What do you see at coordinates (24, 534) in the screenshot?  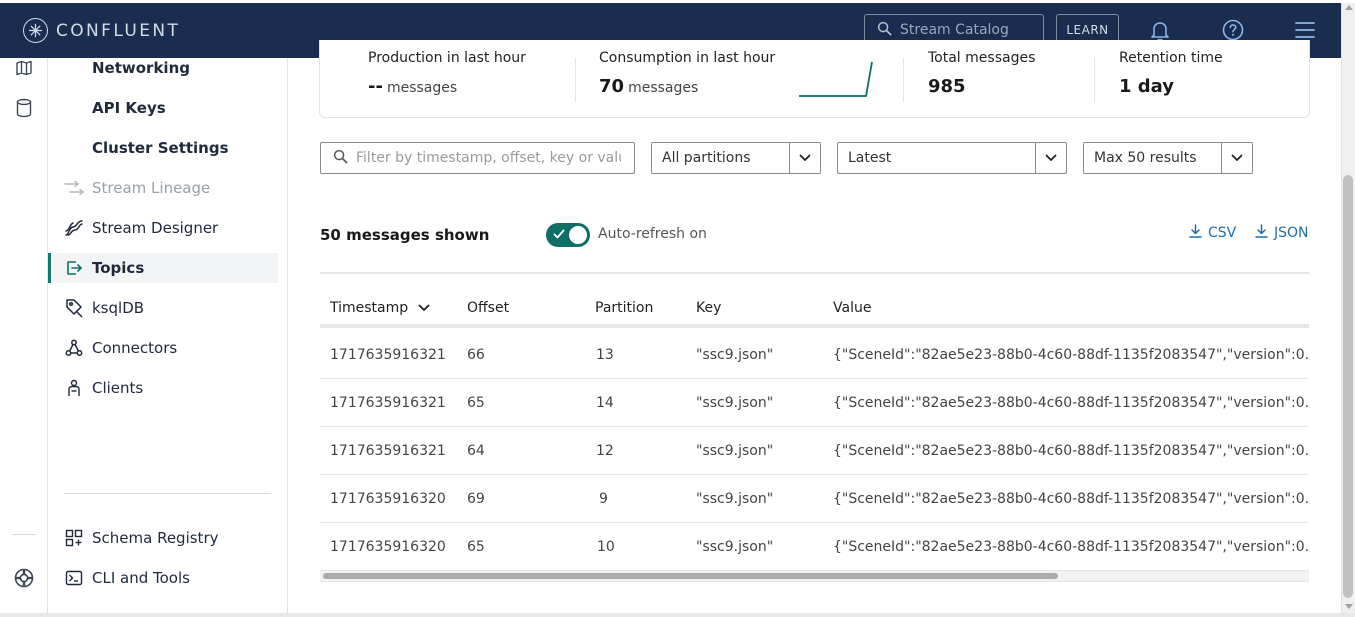 I see `rail-divider` at bounding box center [24, 534].